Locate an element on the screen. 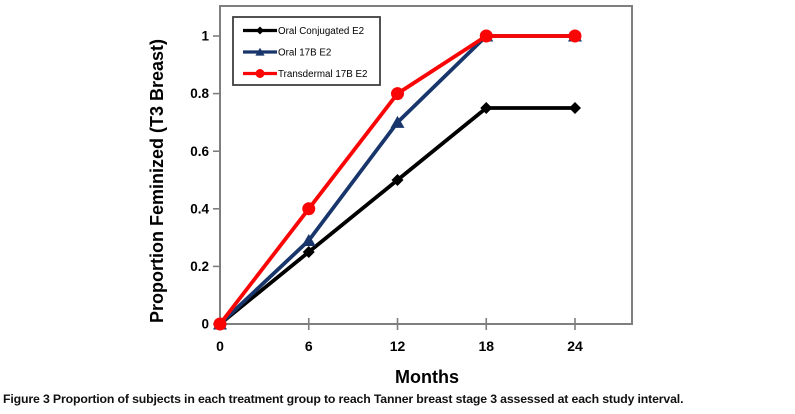  x-tick-label: 24 is located at coordinates (575, 346).